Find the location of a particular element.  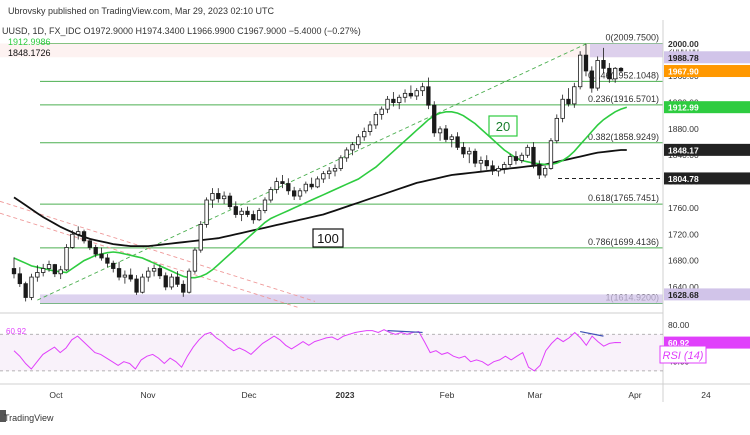

svg-text: TradingView is located at coordinates (29, 418).